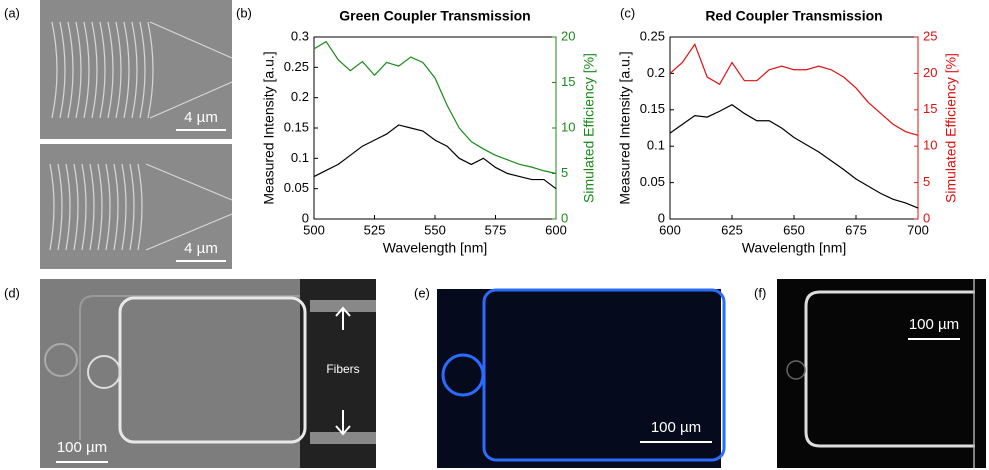  What do you see at coordinates (12, 12) in the screenshot?
I see `panel-label: (a)` at bounding box center [12, 12].